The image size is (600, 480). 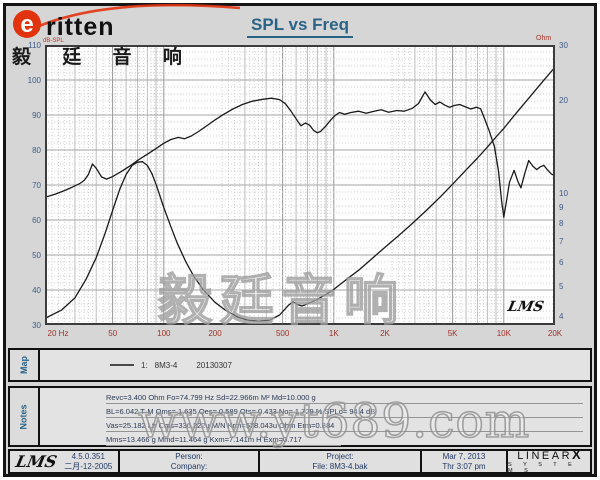 What do you see at coordinates (36, 255) in the screenshot?
I see `y-left-tick-label: 50` at bounding box center [36, 255].